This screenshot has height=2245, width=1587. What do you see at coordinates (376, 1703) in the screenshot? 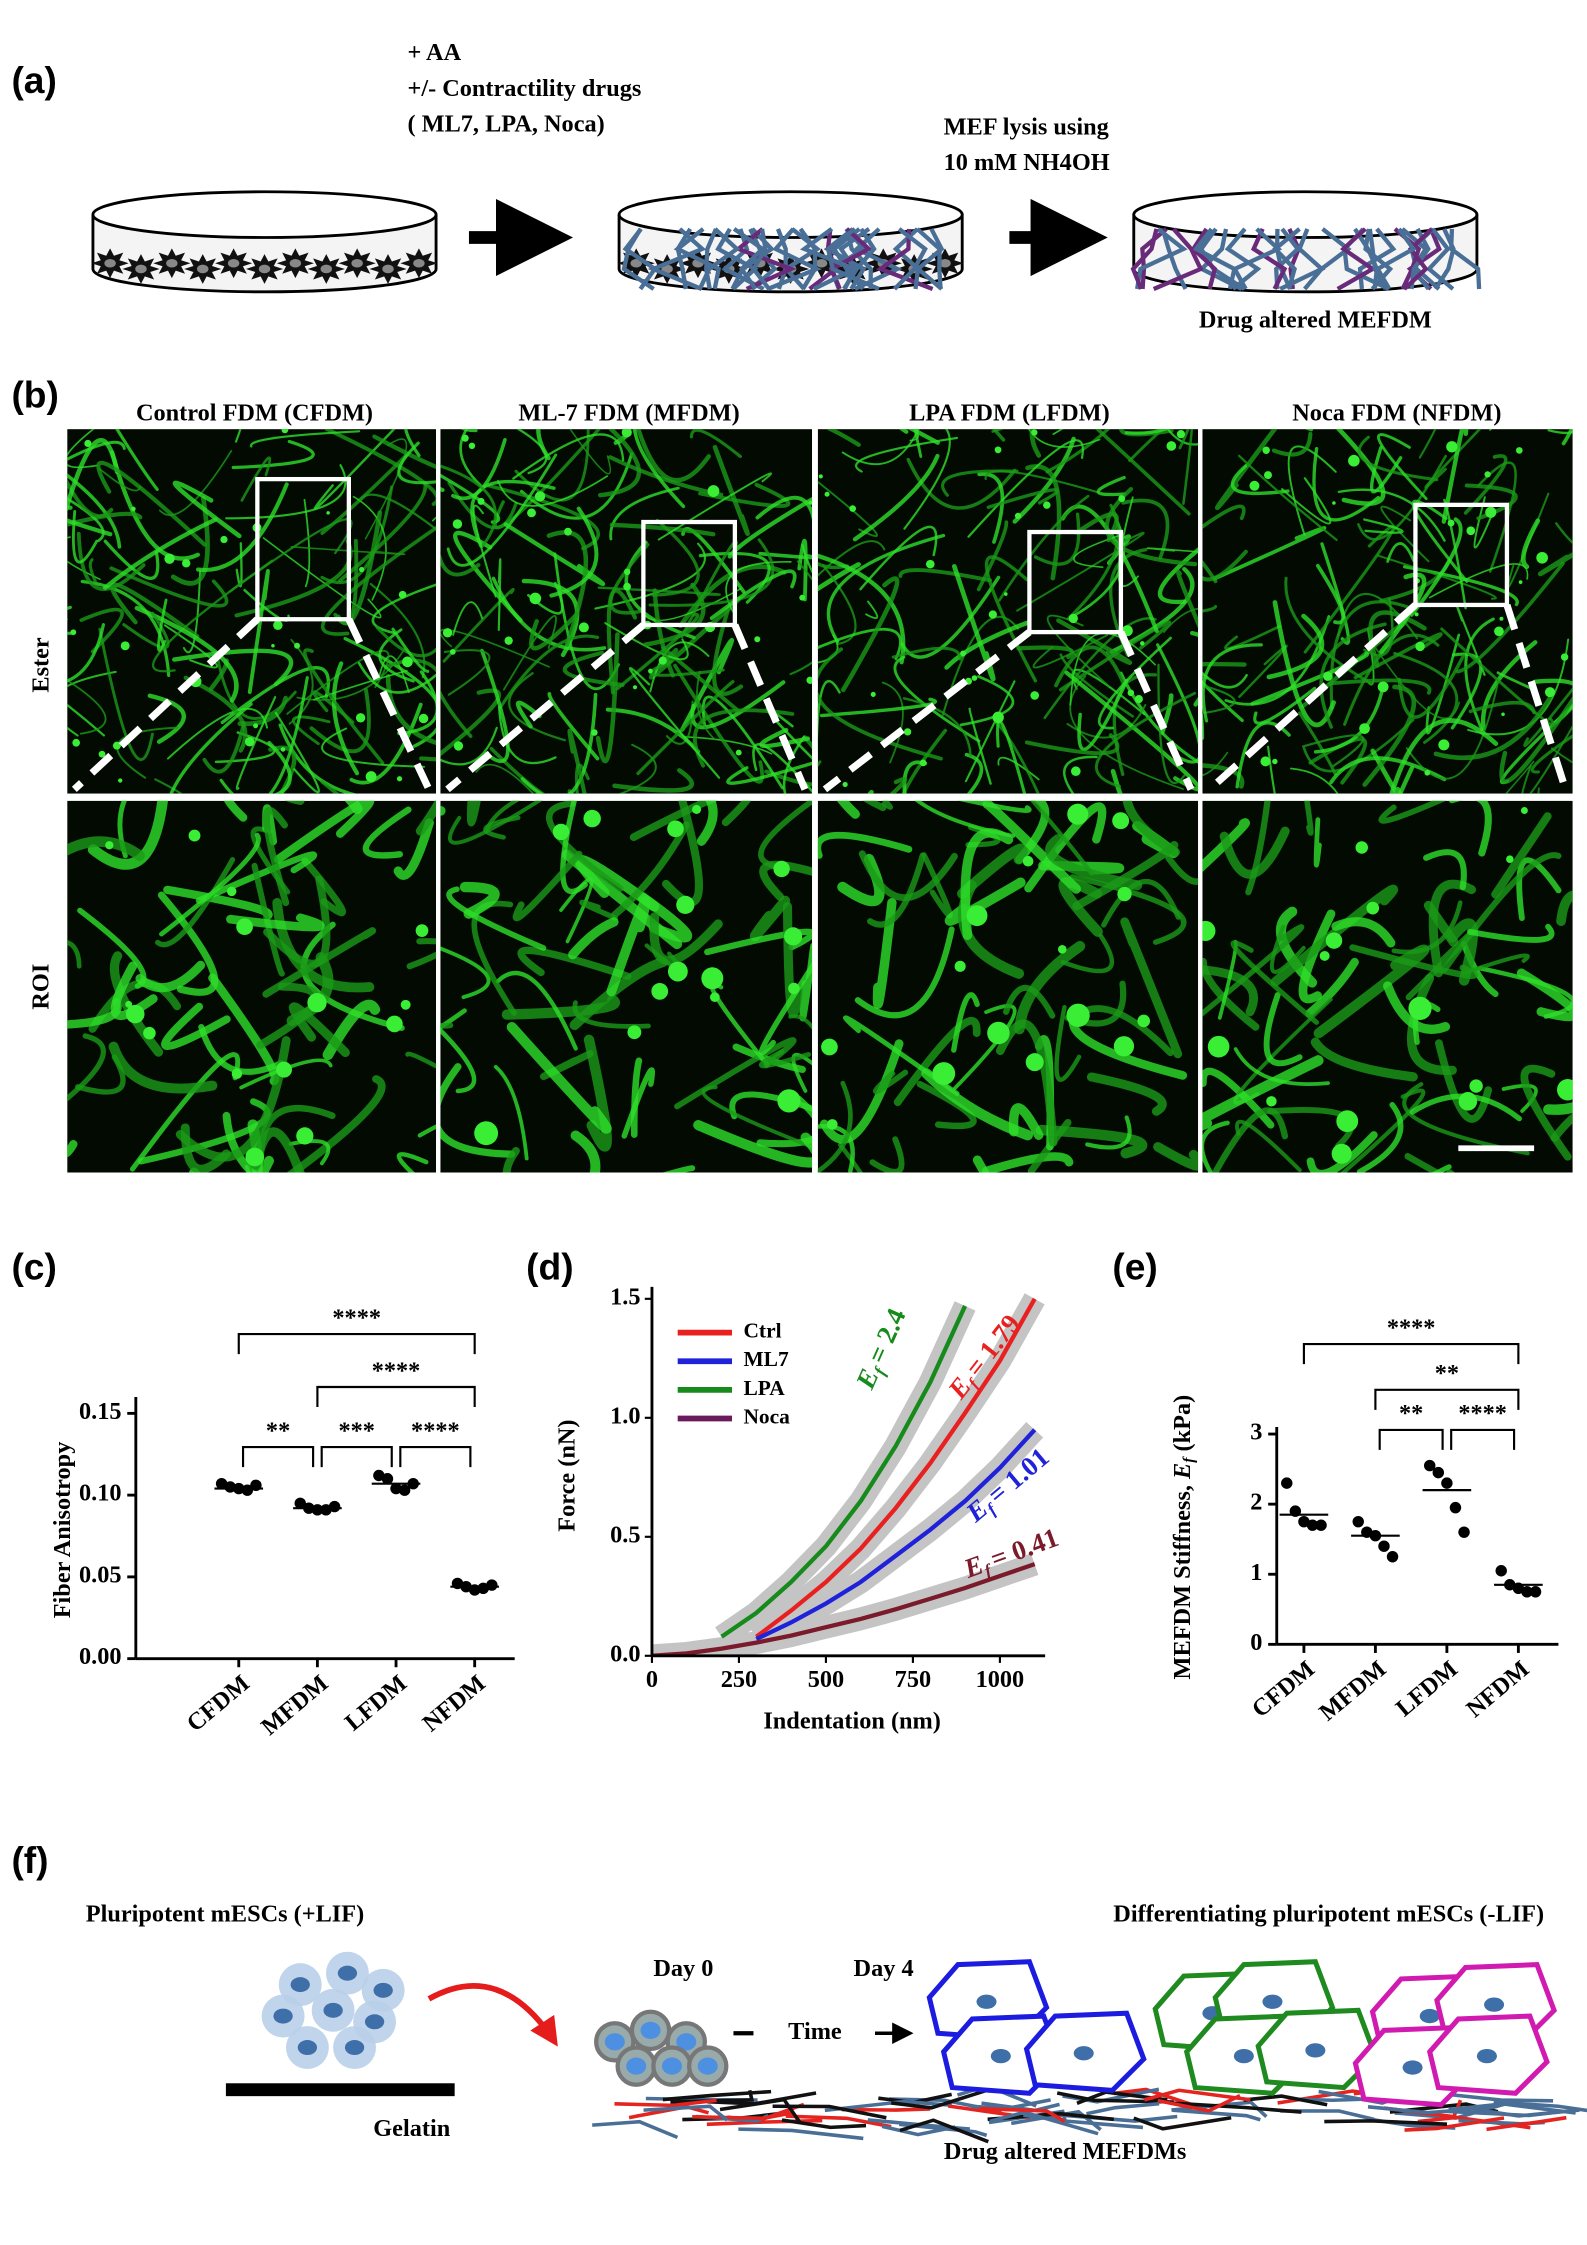
I see `x-tick-label: LFDM` at bounding box center [376, 1703].